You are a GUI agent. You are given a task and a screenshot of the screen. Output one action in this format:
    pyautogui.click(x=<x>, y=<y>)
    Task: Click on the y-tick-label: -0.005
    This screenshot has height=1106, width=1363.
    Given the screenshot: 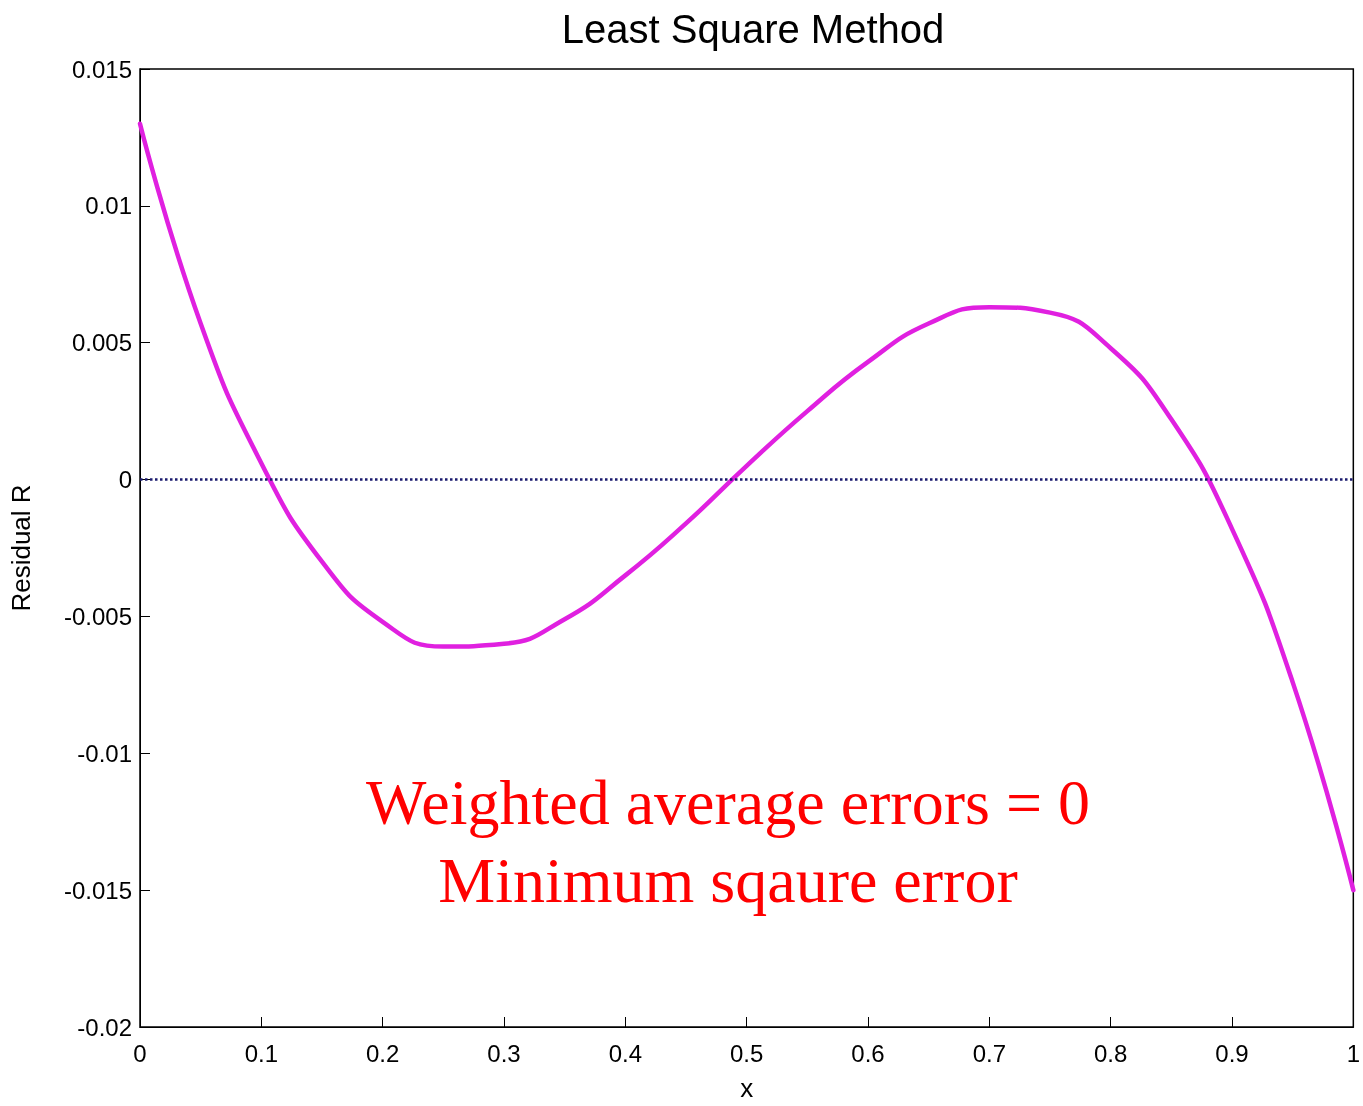 What is the action you would take?
    pyautogui.click(x=97, y=616)
    